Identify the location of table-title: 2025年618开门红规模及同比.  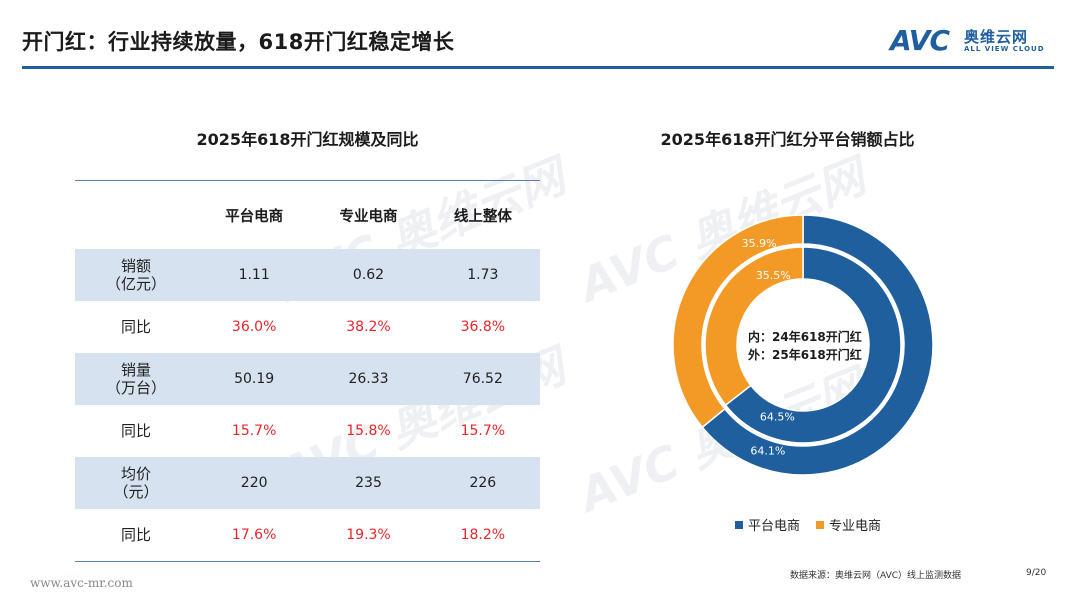
(307, 139).